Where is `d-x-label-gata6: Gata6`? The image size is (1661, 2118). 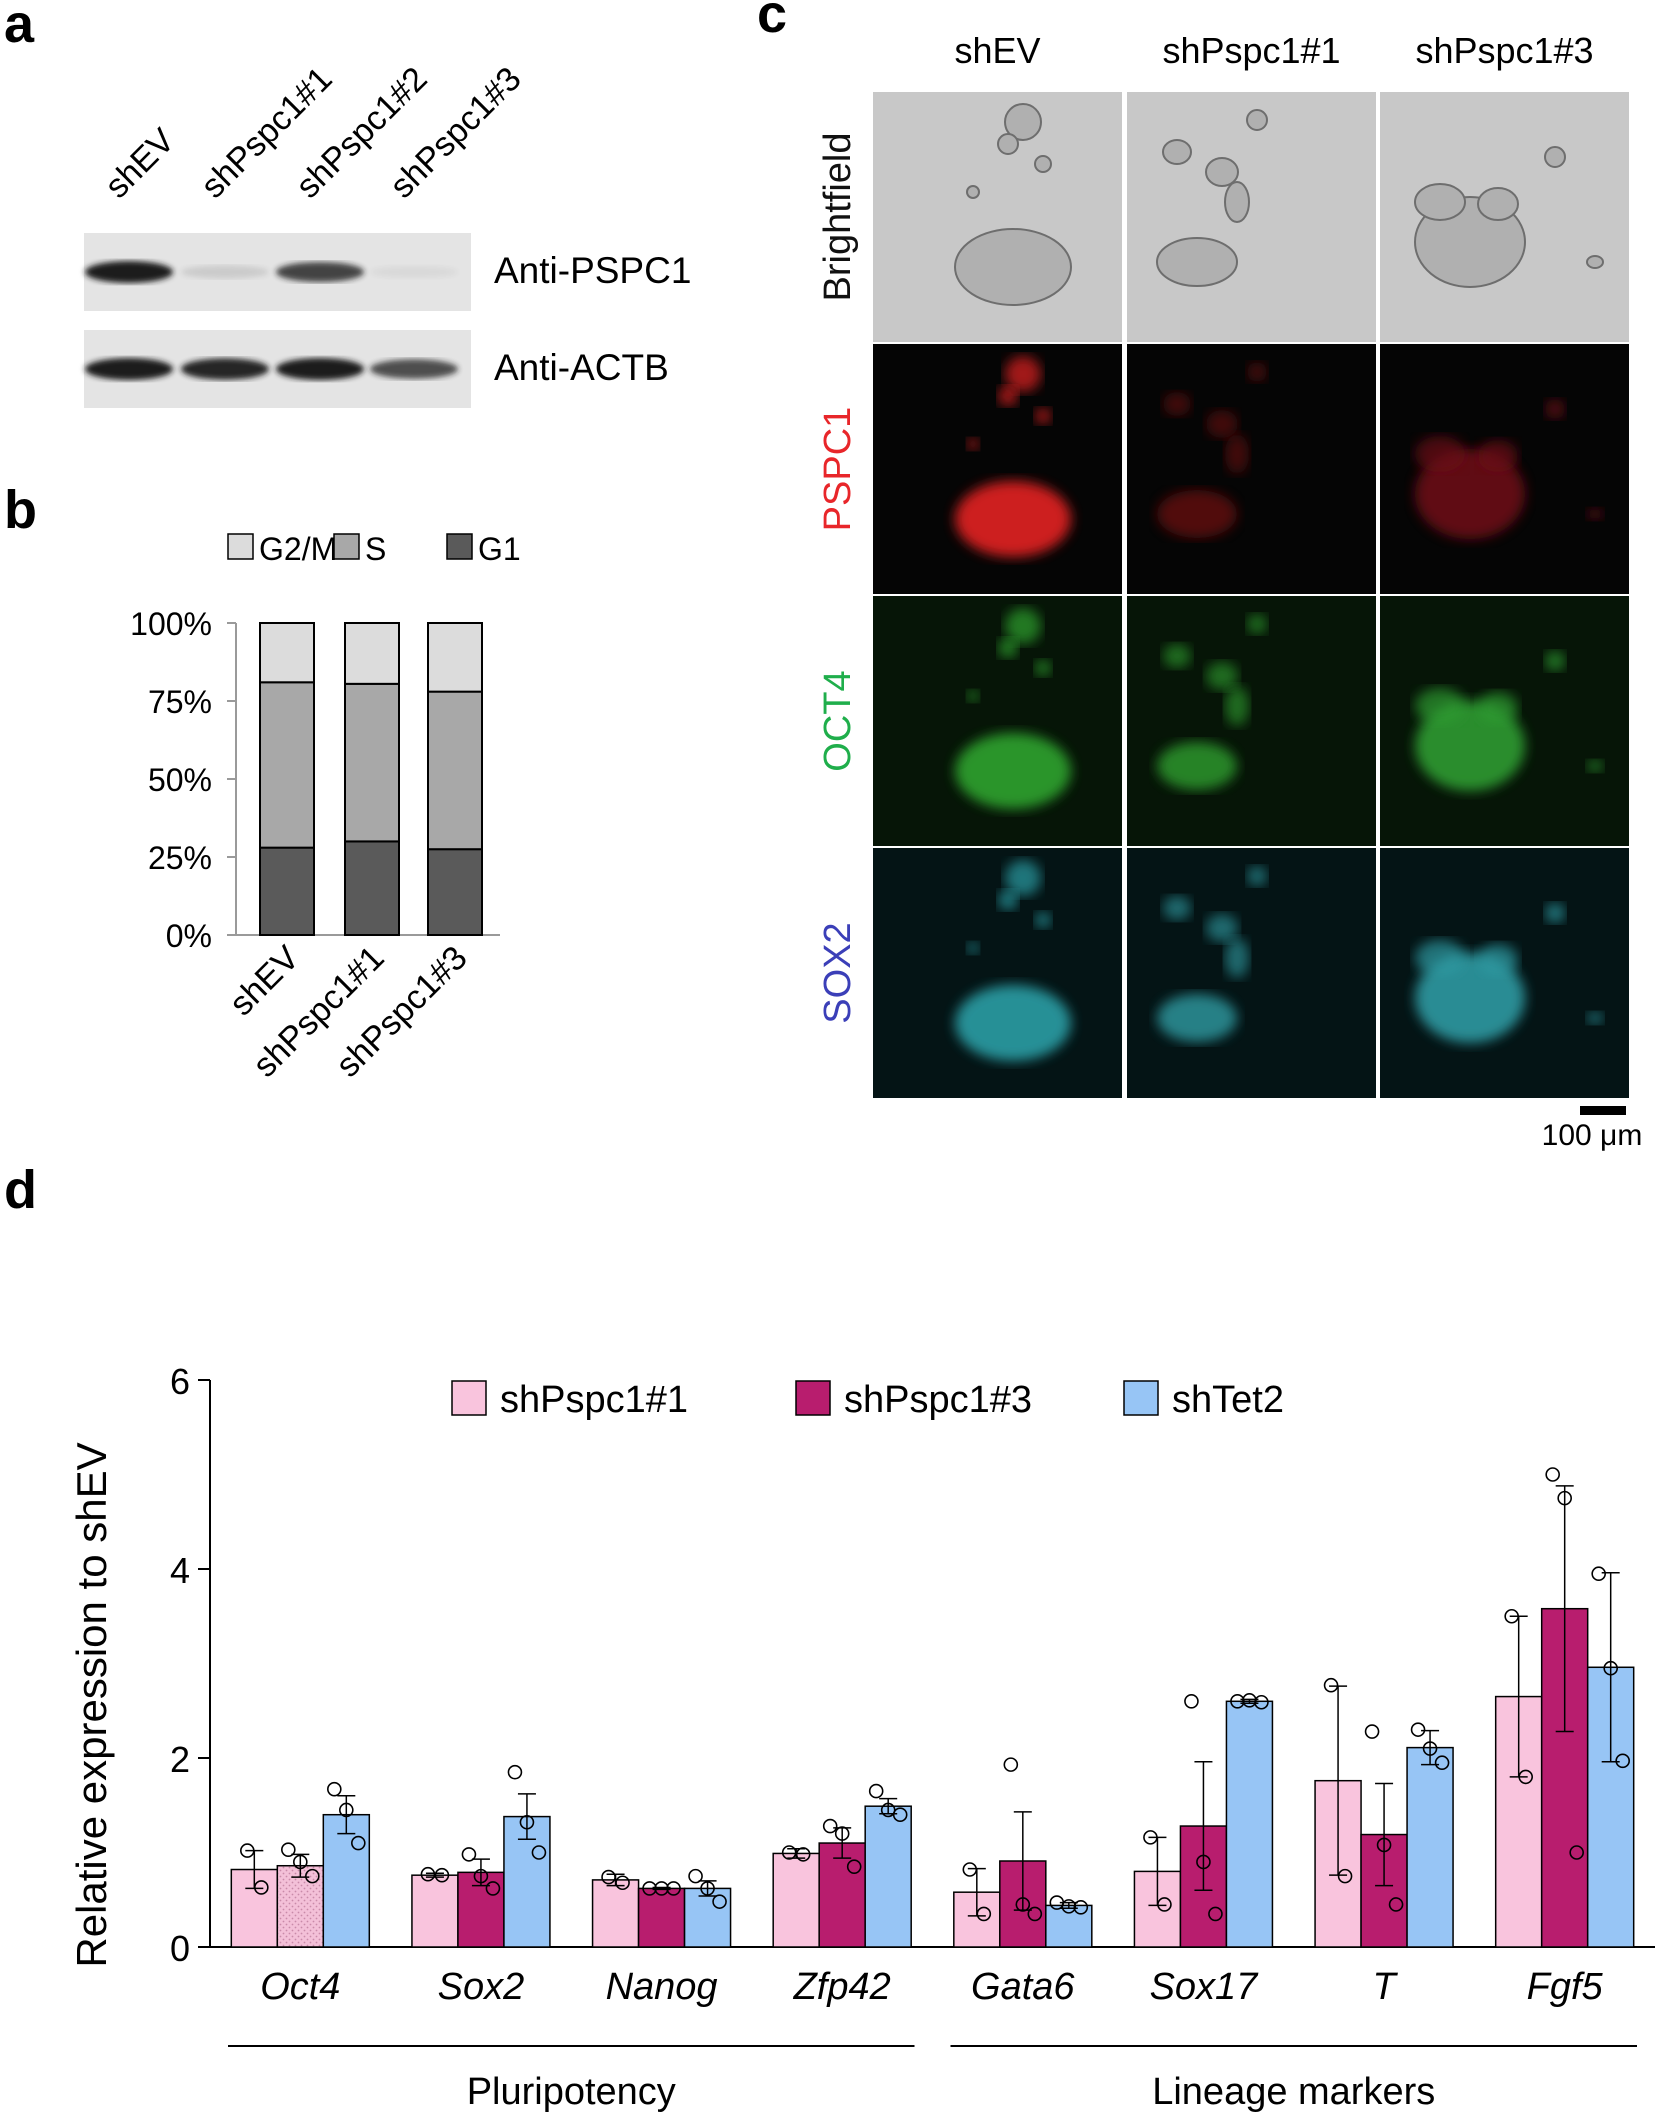 d-x-label-gata6: Gata6 is located at coordinates (1023, 1987).